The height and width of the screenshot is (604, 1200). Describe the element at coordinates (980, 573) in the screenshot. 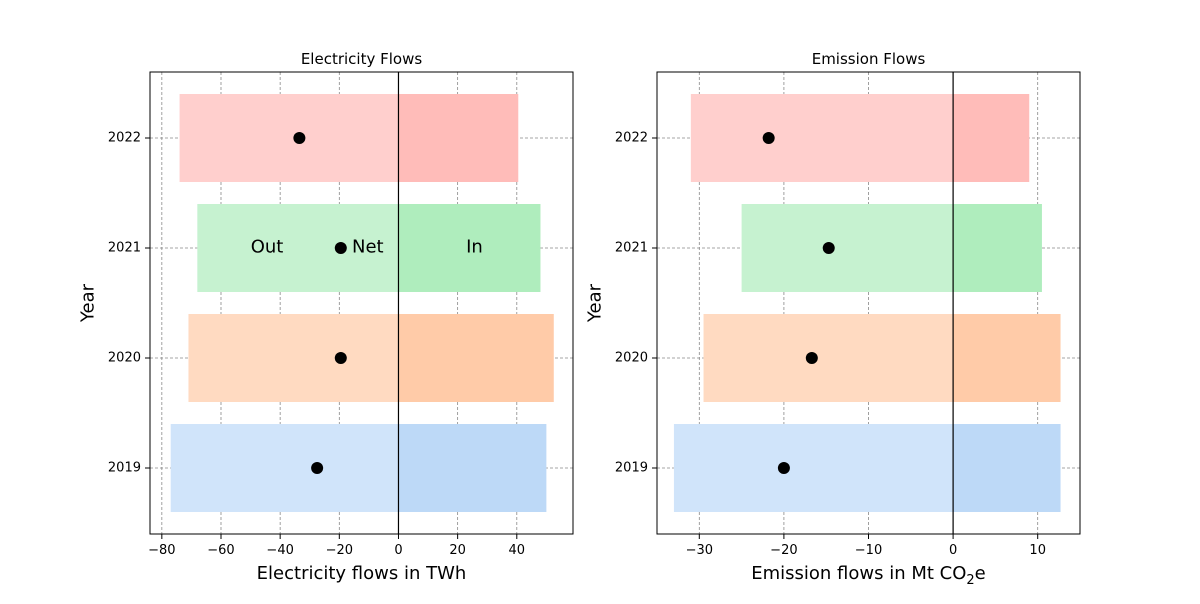

I see `x-axis-label-suffix: e` at that location.